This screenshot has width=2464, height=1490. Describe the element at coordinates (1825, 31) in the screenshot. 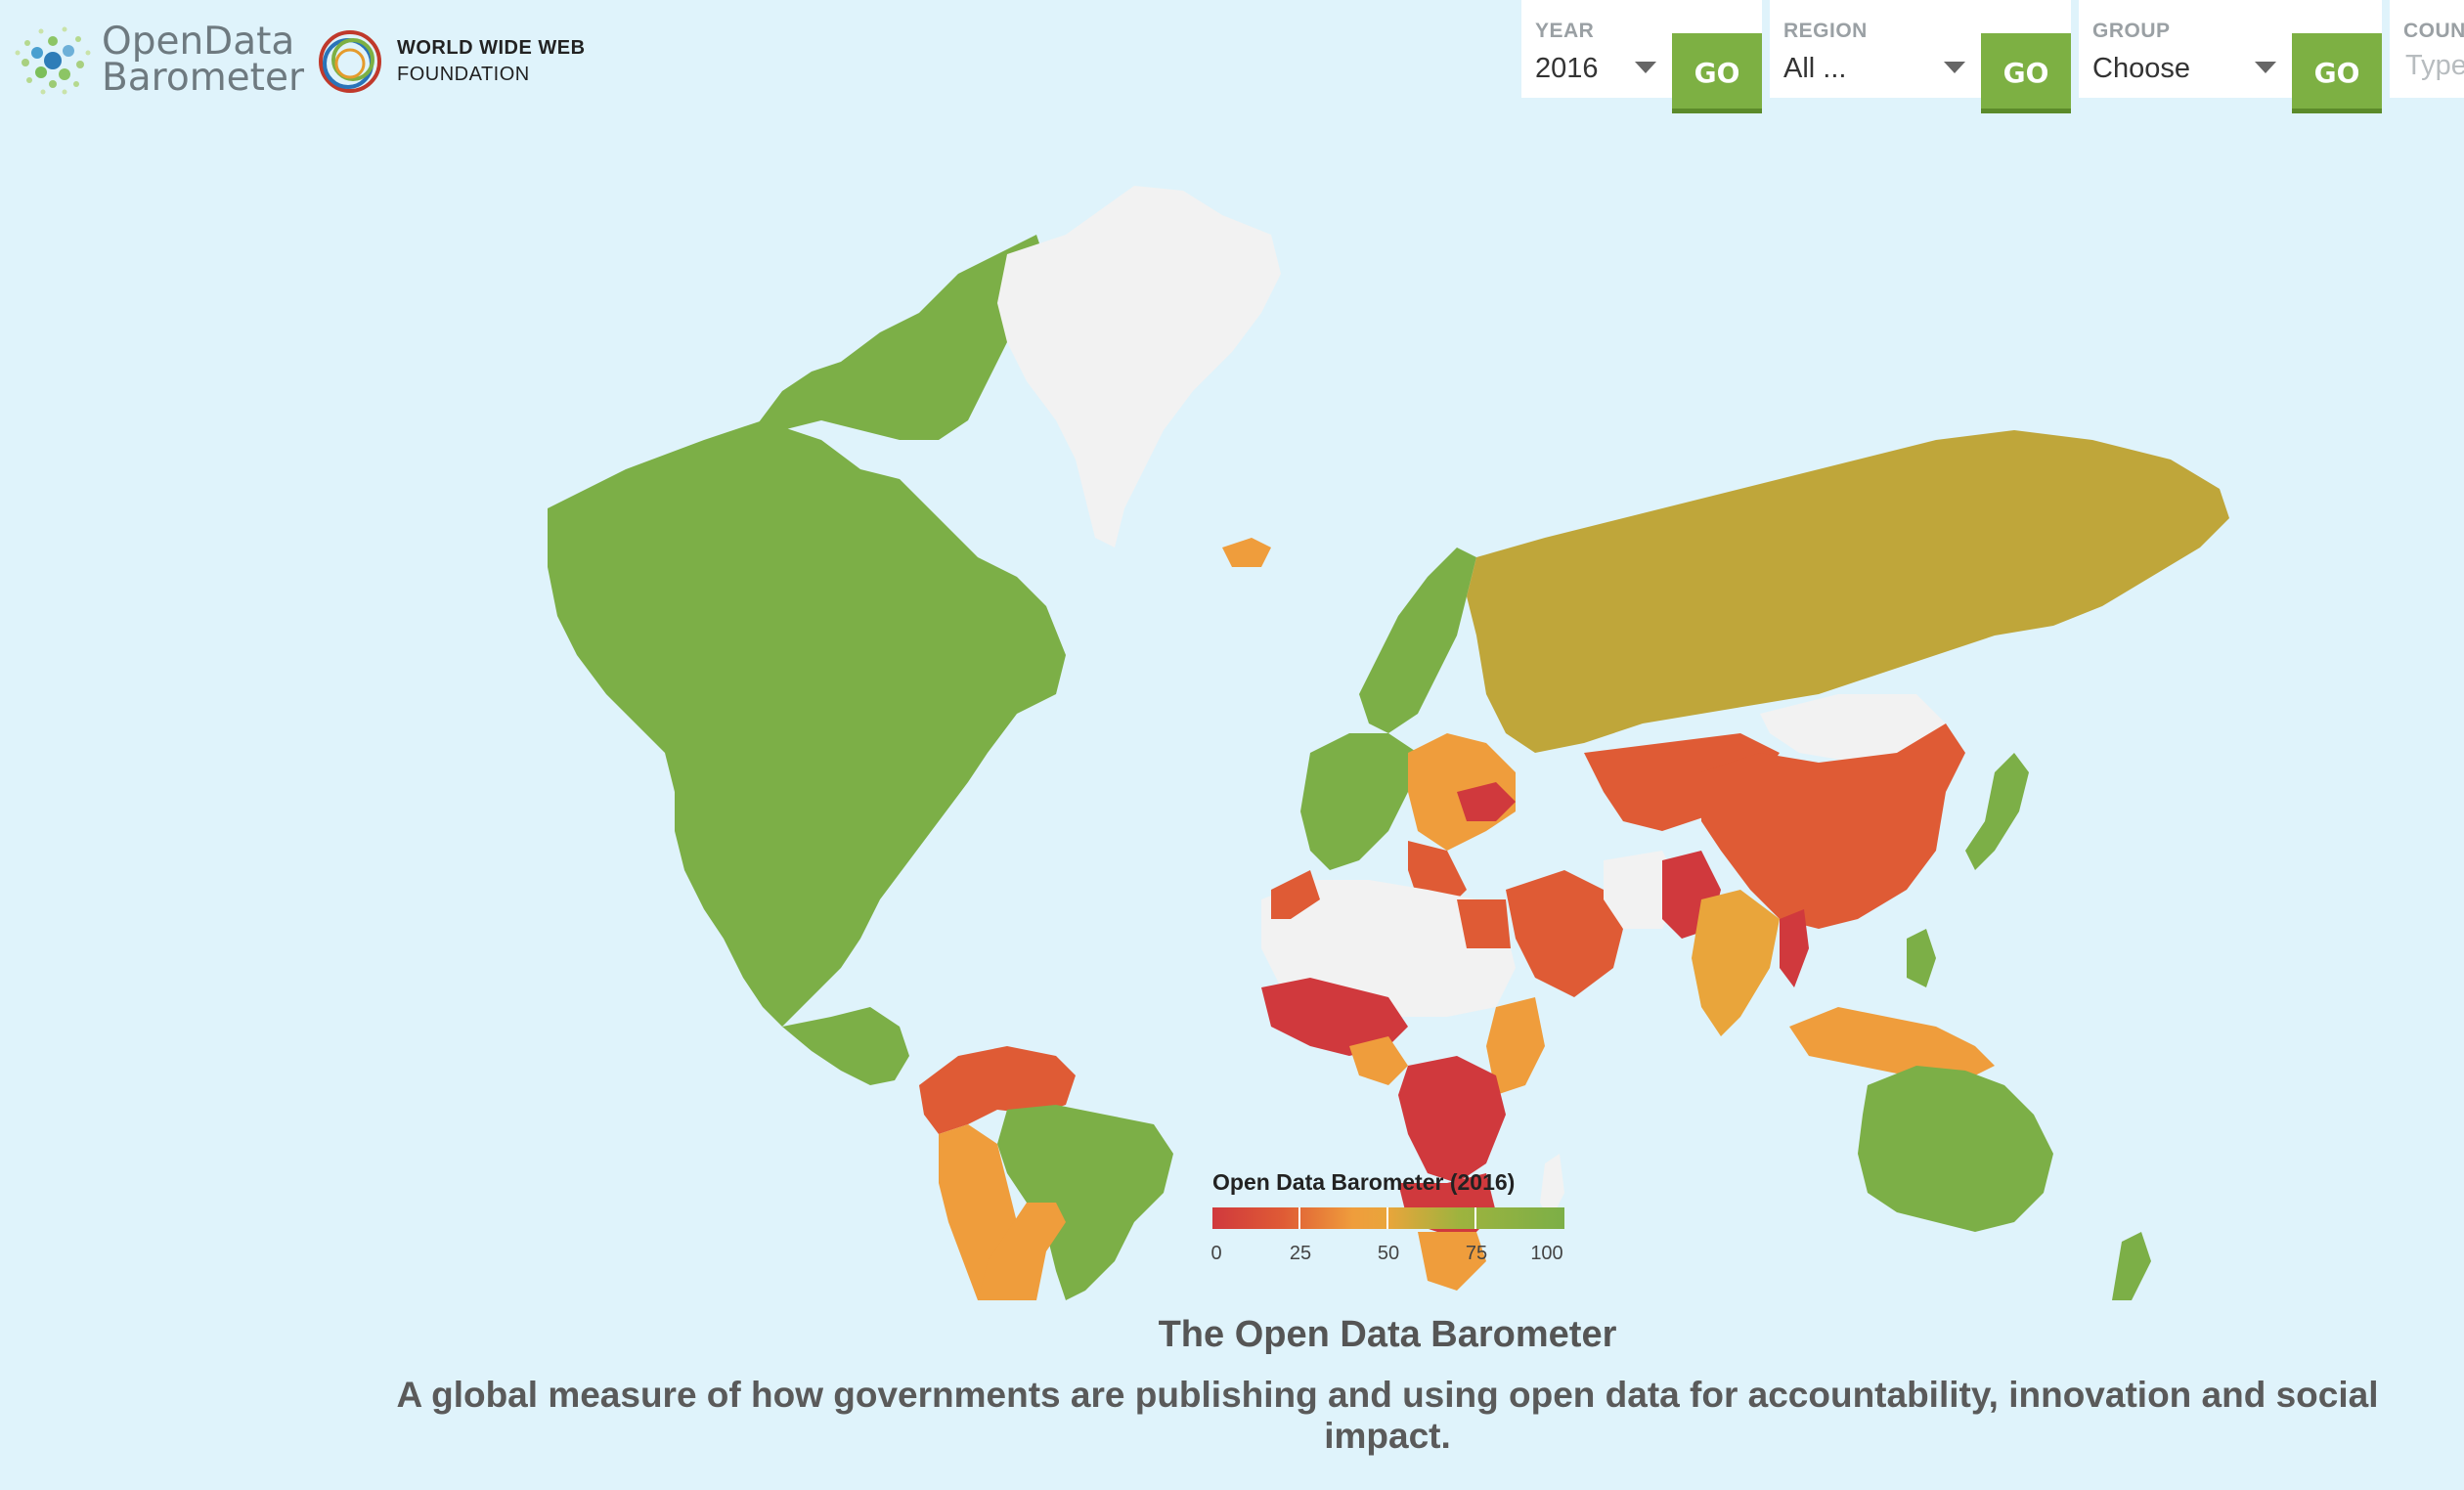

I see `region-label: REGION` at that location.